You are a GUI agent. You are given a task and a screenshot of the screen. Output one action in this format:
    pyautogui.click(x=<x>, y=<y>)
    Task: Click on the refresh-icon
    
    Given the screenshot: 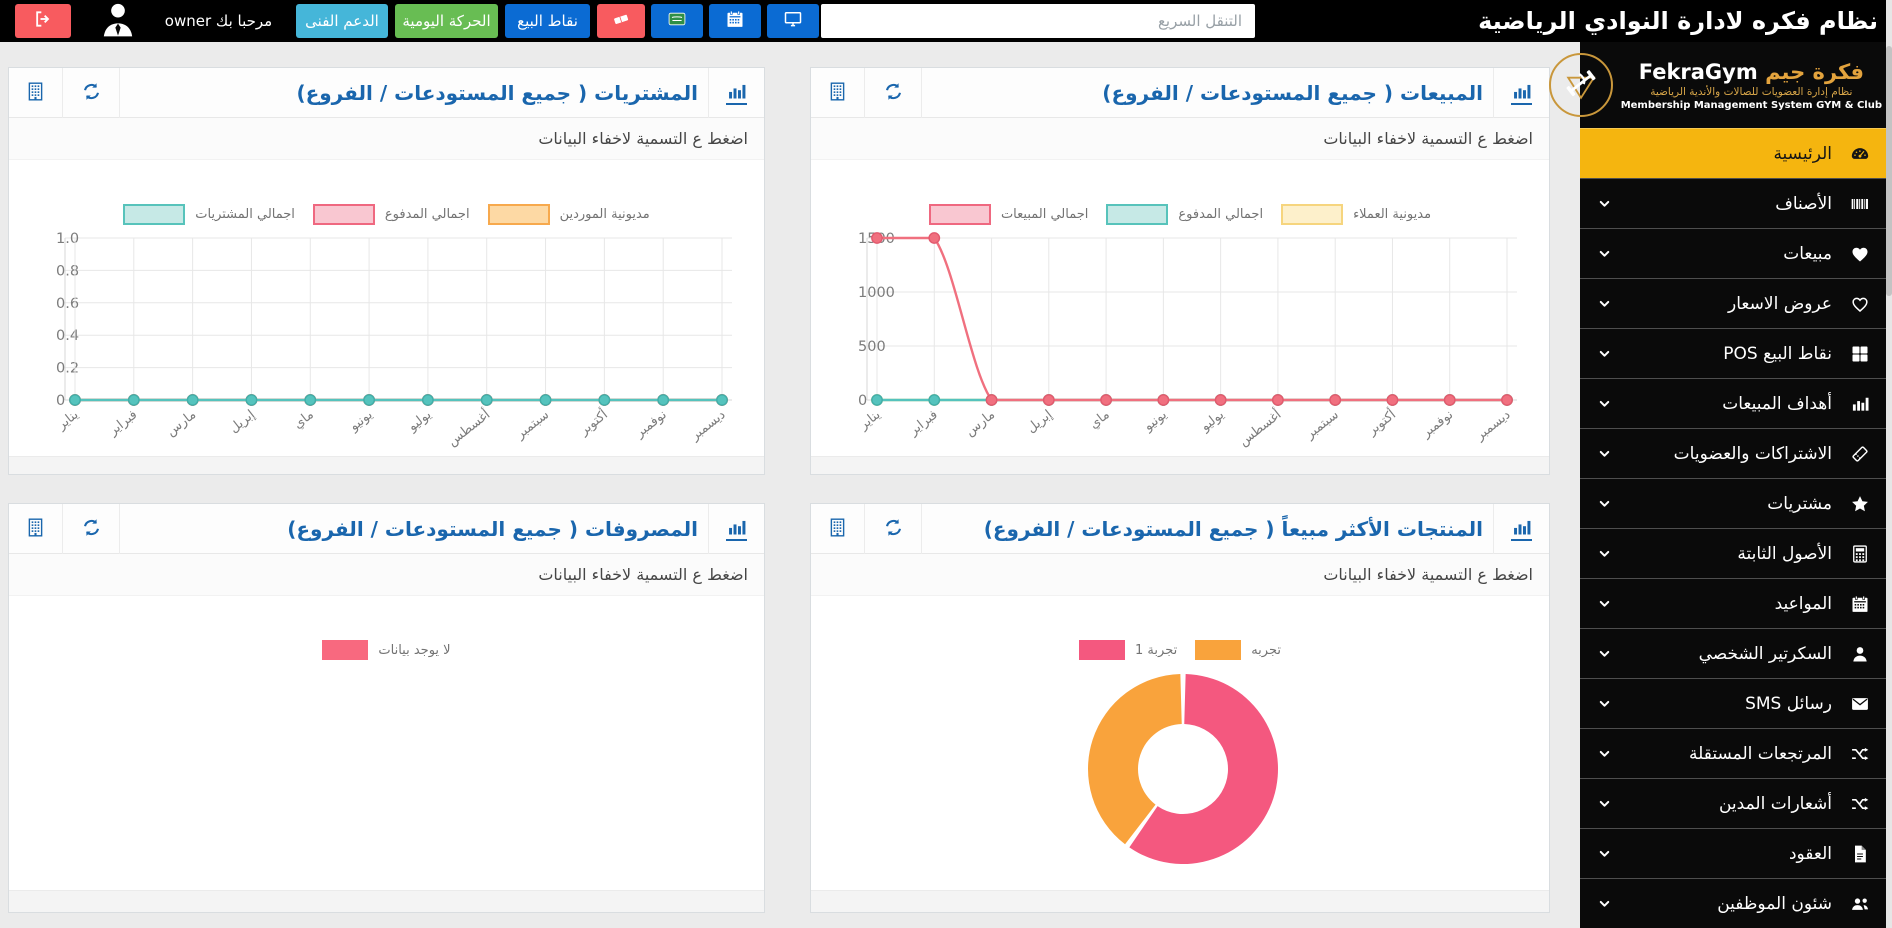 What is the action you would take?
    pyautogui.click(x=893, y=529)
    